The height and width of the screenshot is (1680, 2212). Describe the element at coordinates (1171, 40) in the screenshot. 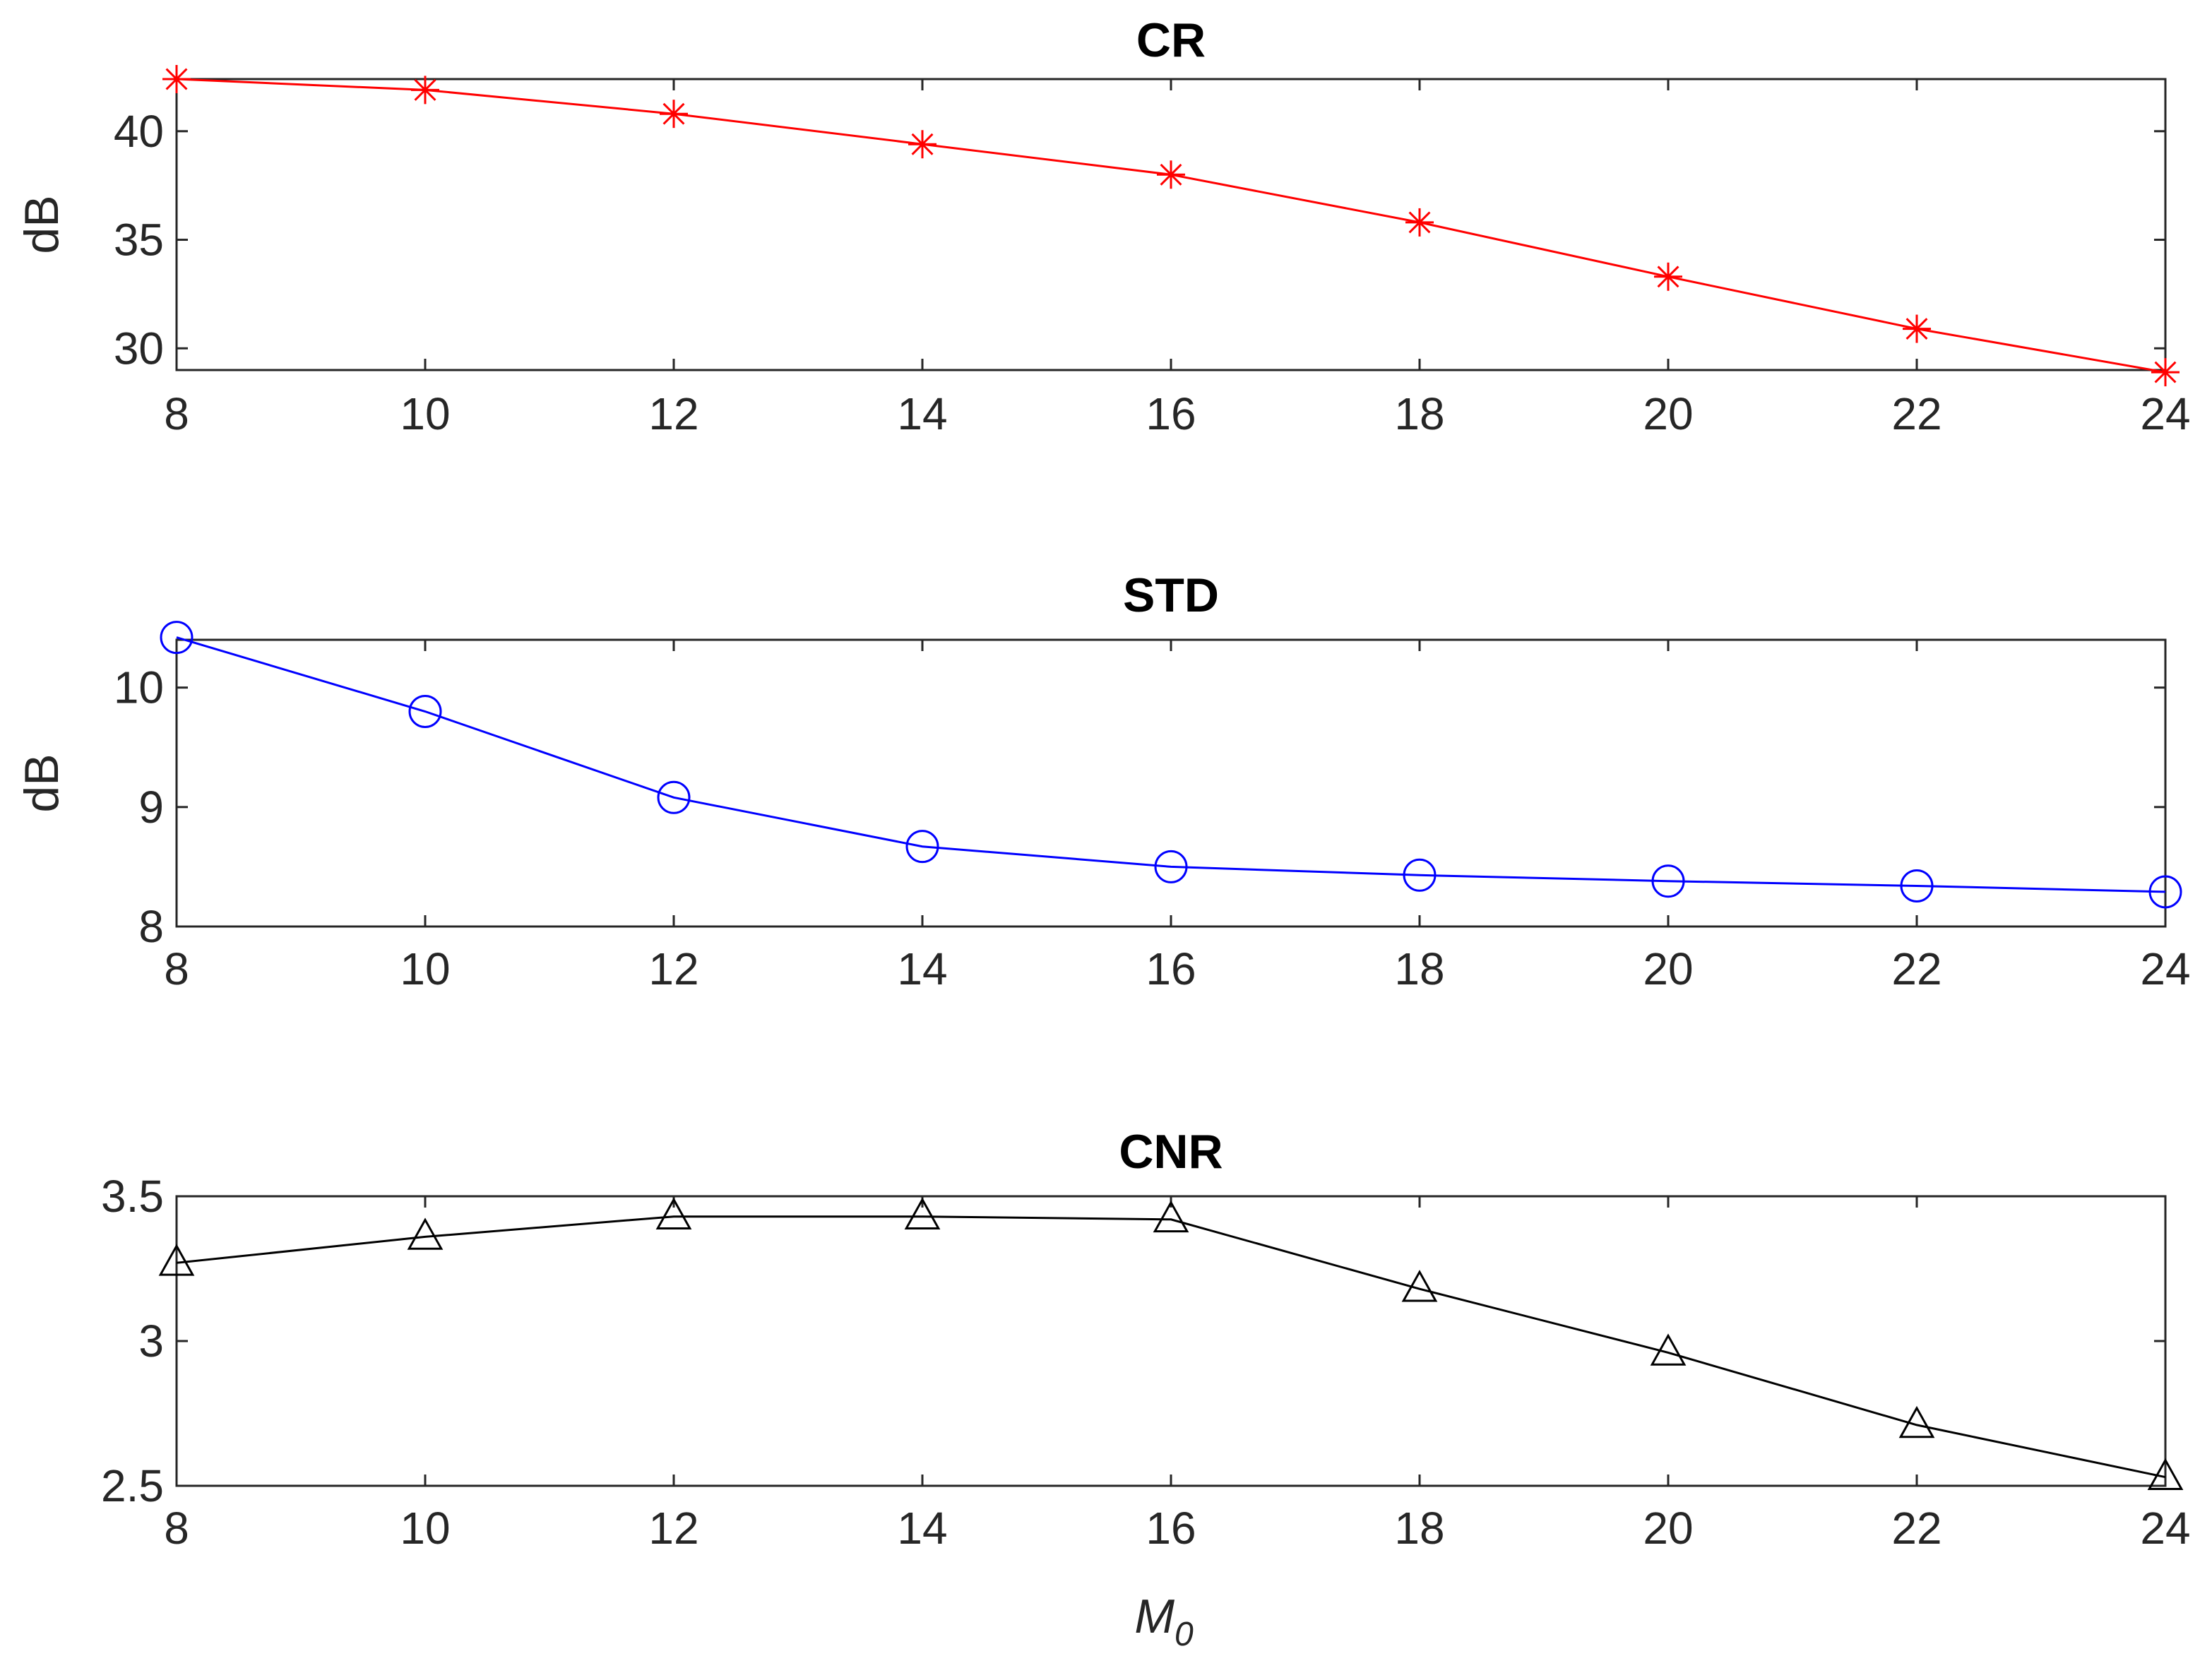

I see `chart-title: CR` at that location.